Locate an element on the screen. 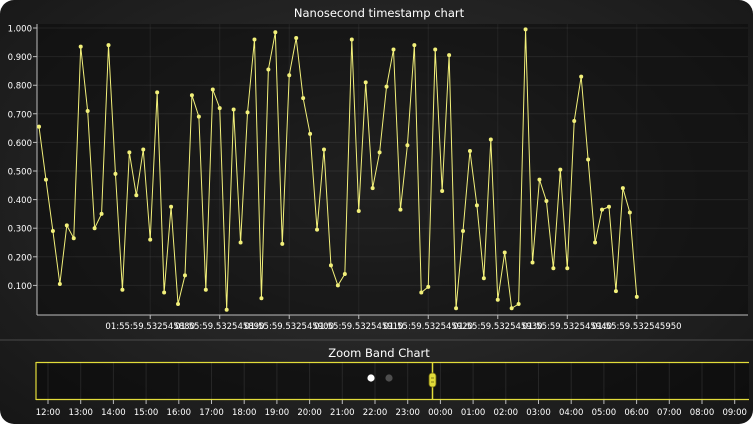  zoom-indicator-dot-active is located at coordinates (371, 378).